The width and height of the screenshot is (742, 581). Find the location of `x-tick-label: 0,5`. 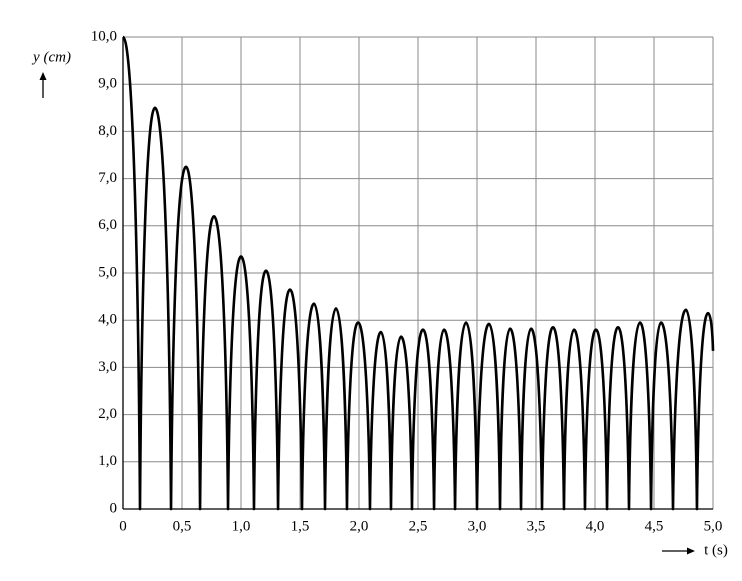

x-tick-label: 0,5 is located at coordinates (182, 526).